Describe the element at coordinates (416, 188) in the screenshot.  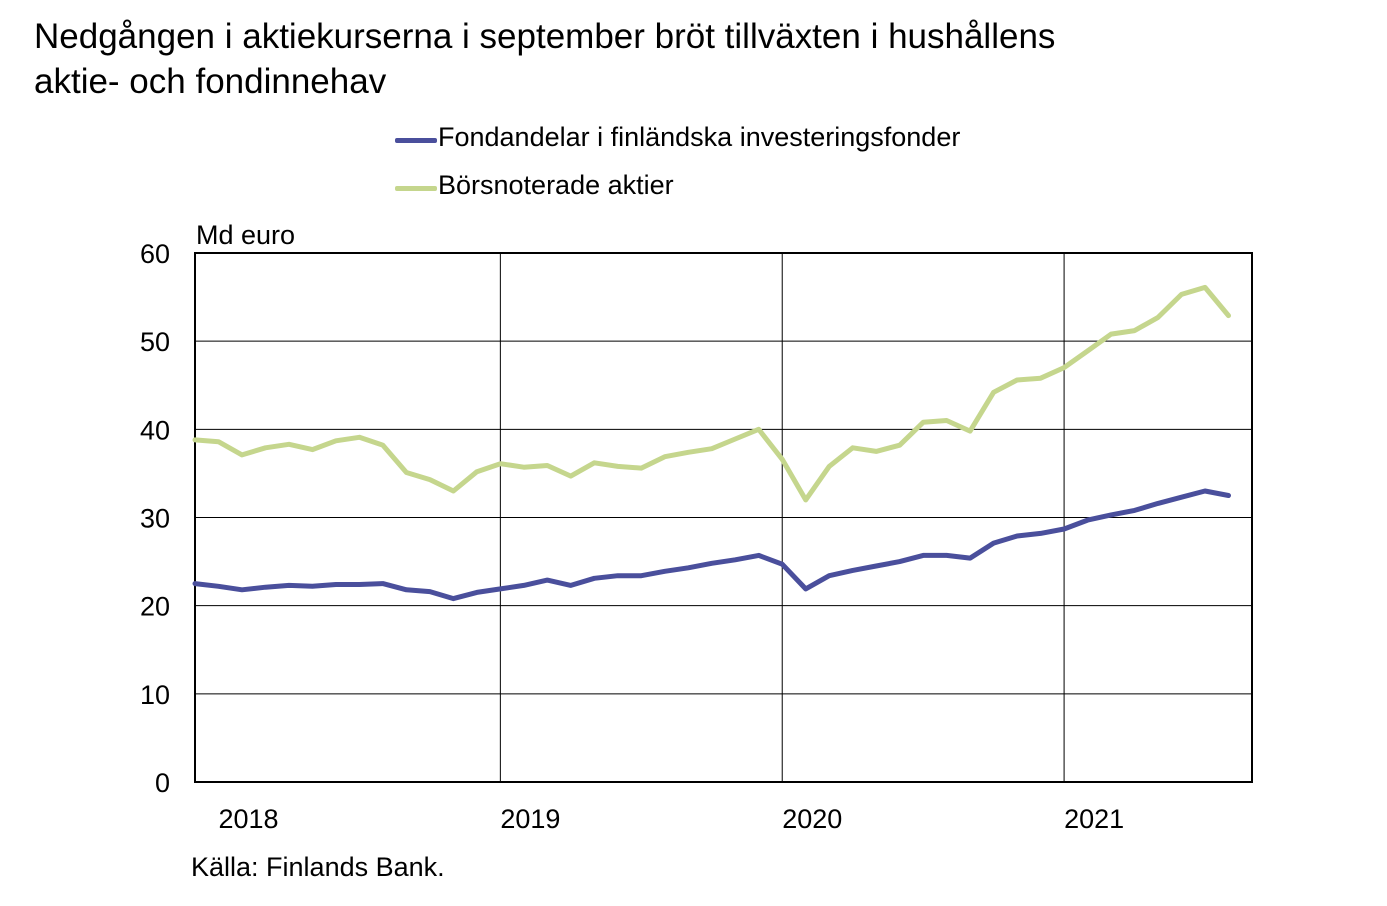
I see `legend-swatch-stocks` at that location.